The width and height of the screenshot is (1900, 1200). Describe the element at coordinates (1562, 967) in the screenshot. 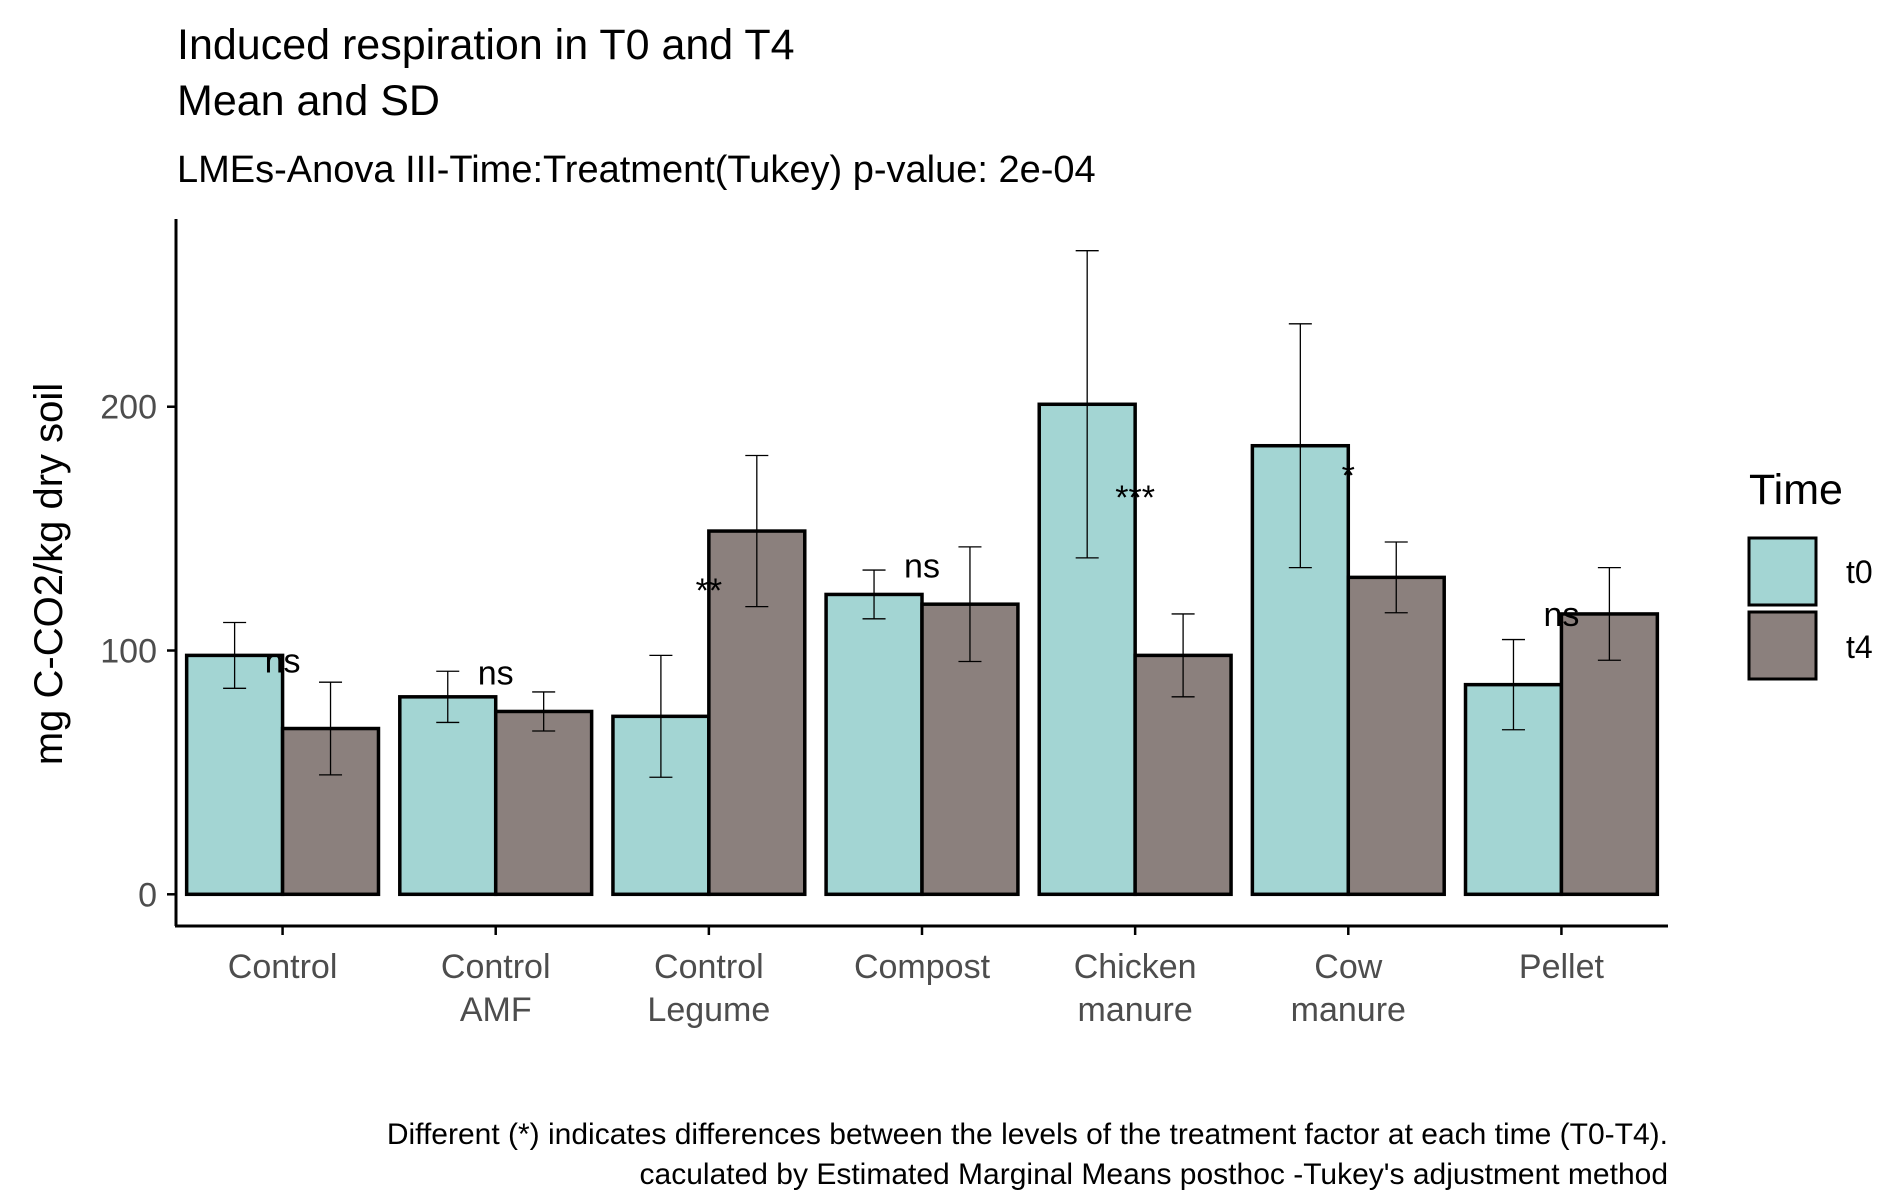

I see `x-tick-label: Pellet` at that location.